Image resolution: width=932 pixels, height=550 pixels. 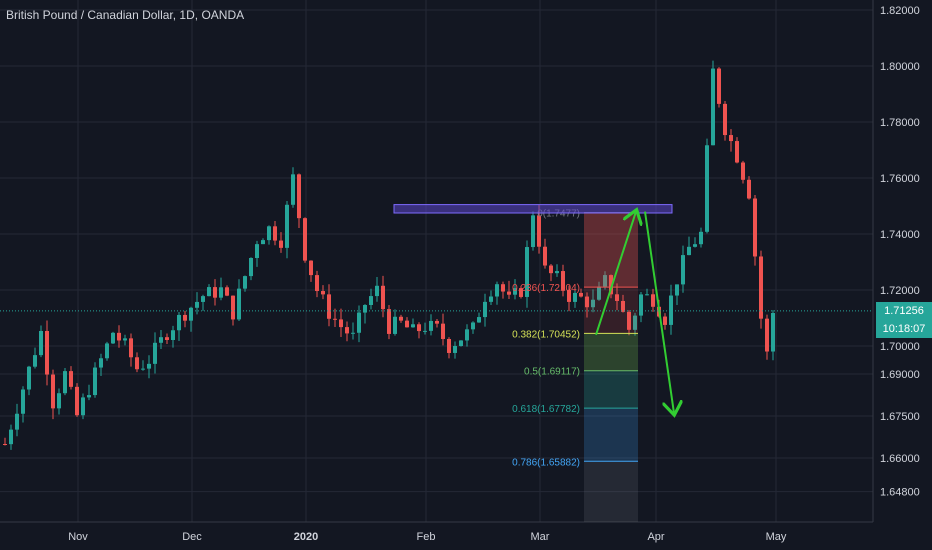 What do you see at coordinates (900, 67) in the screenshot?
I see `y-tick-label: 1.80000` at bounding box center [900, 67].